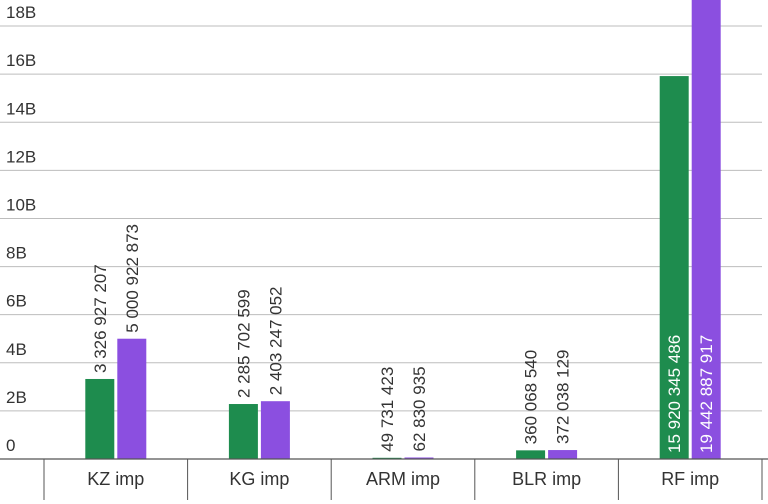  What do you see at coordinates (132, 398) in the screenshot?
I see `bar-kz-imp-s2` at bounding box center [132, 398].